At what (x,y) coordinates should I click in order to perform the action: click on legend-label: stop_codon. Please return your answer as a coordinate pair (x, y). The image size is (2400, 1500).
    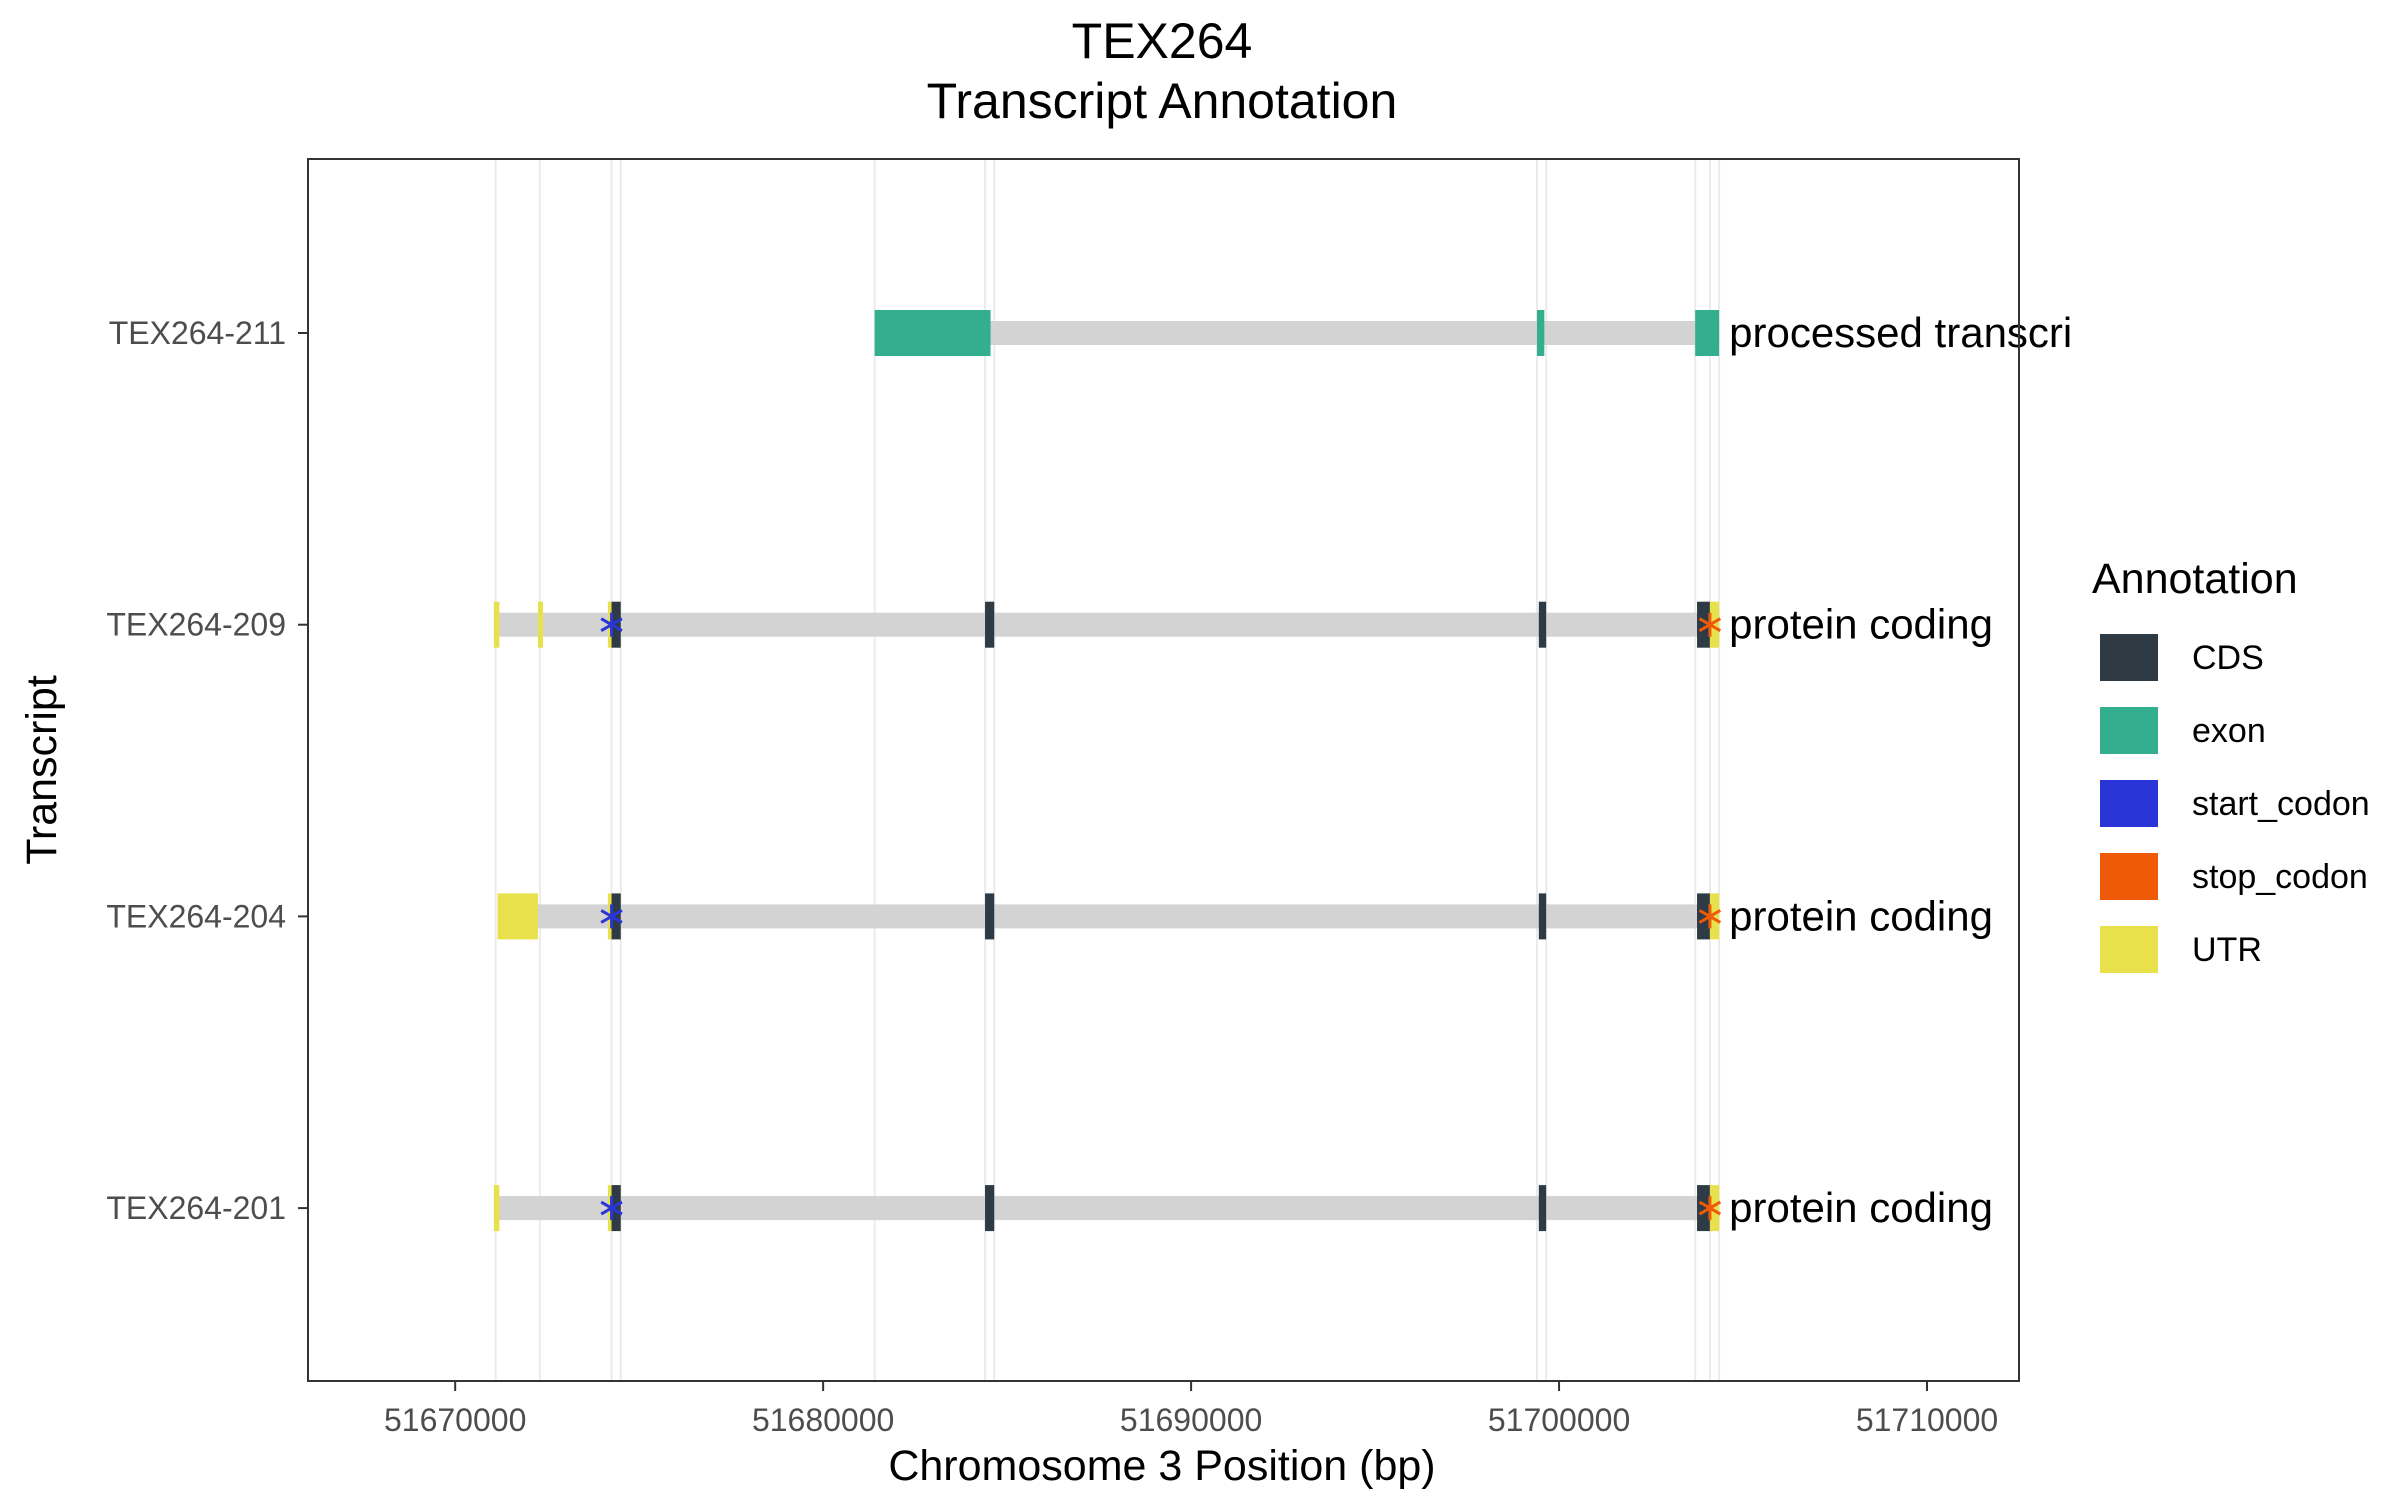
    Looking at the image, I should click on (2280, 877).